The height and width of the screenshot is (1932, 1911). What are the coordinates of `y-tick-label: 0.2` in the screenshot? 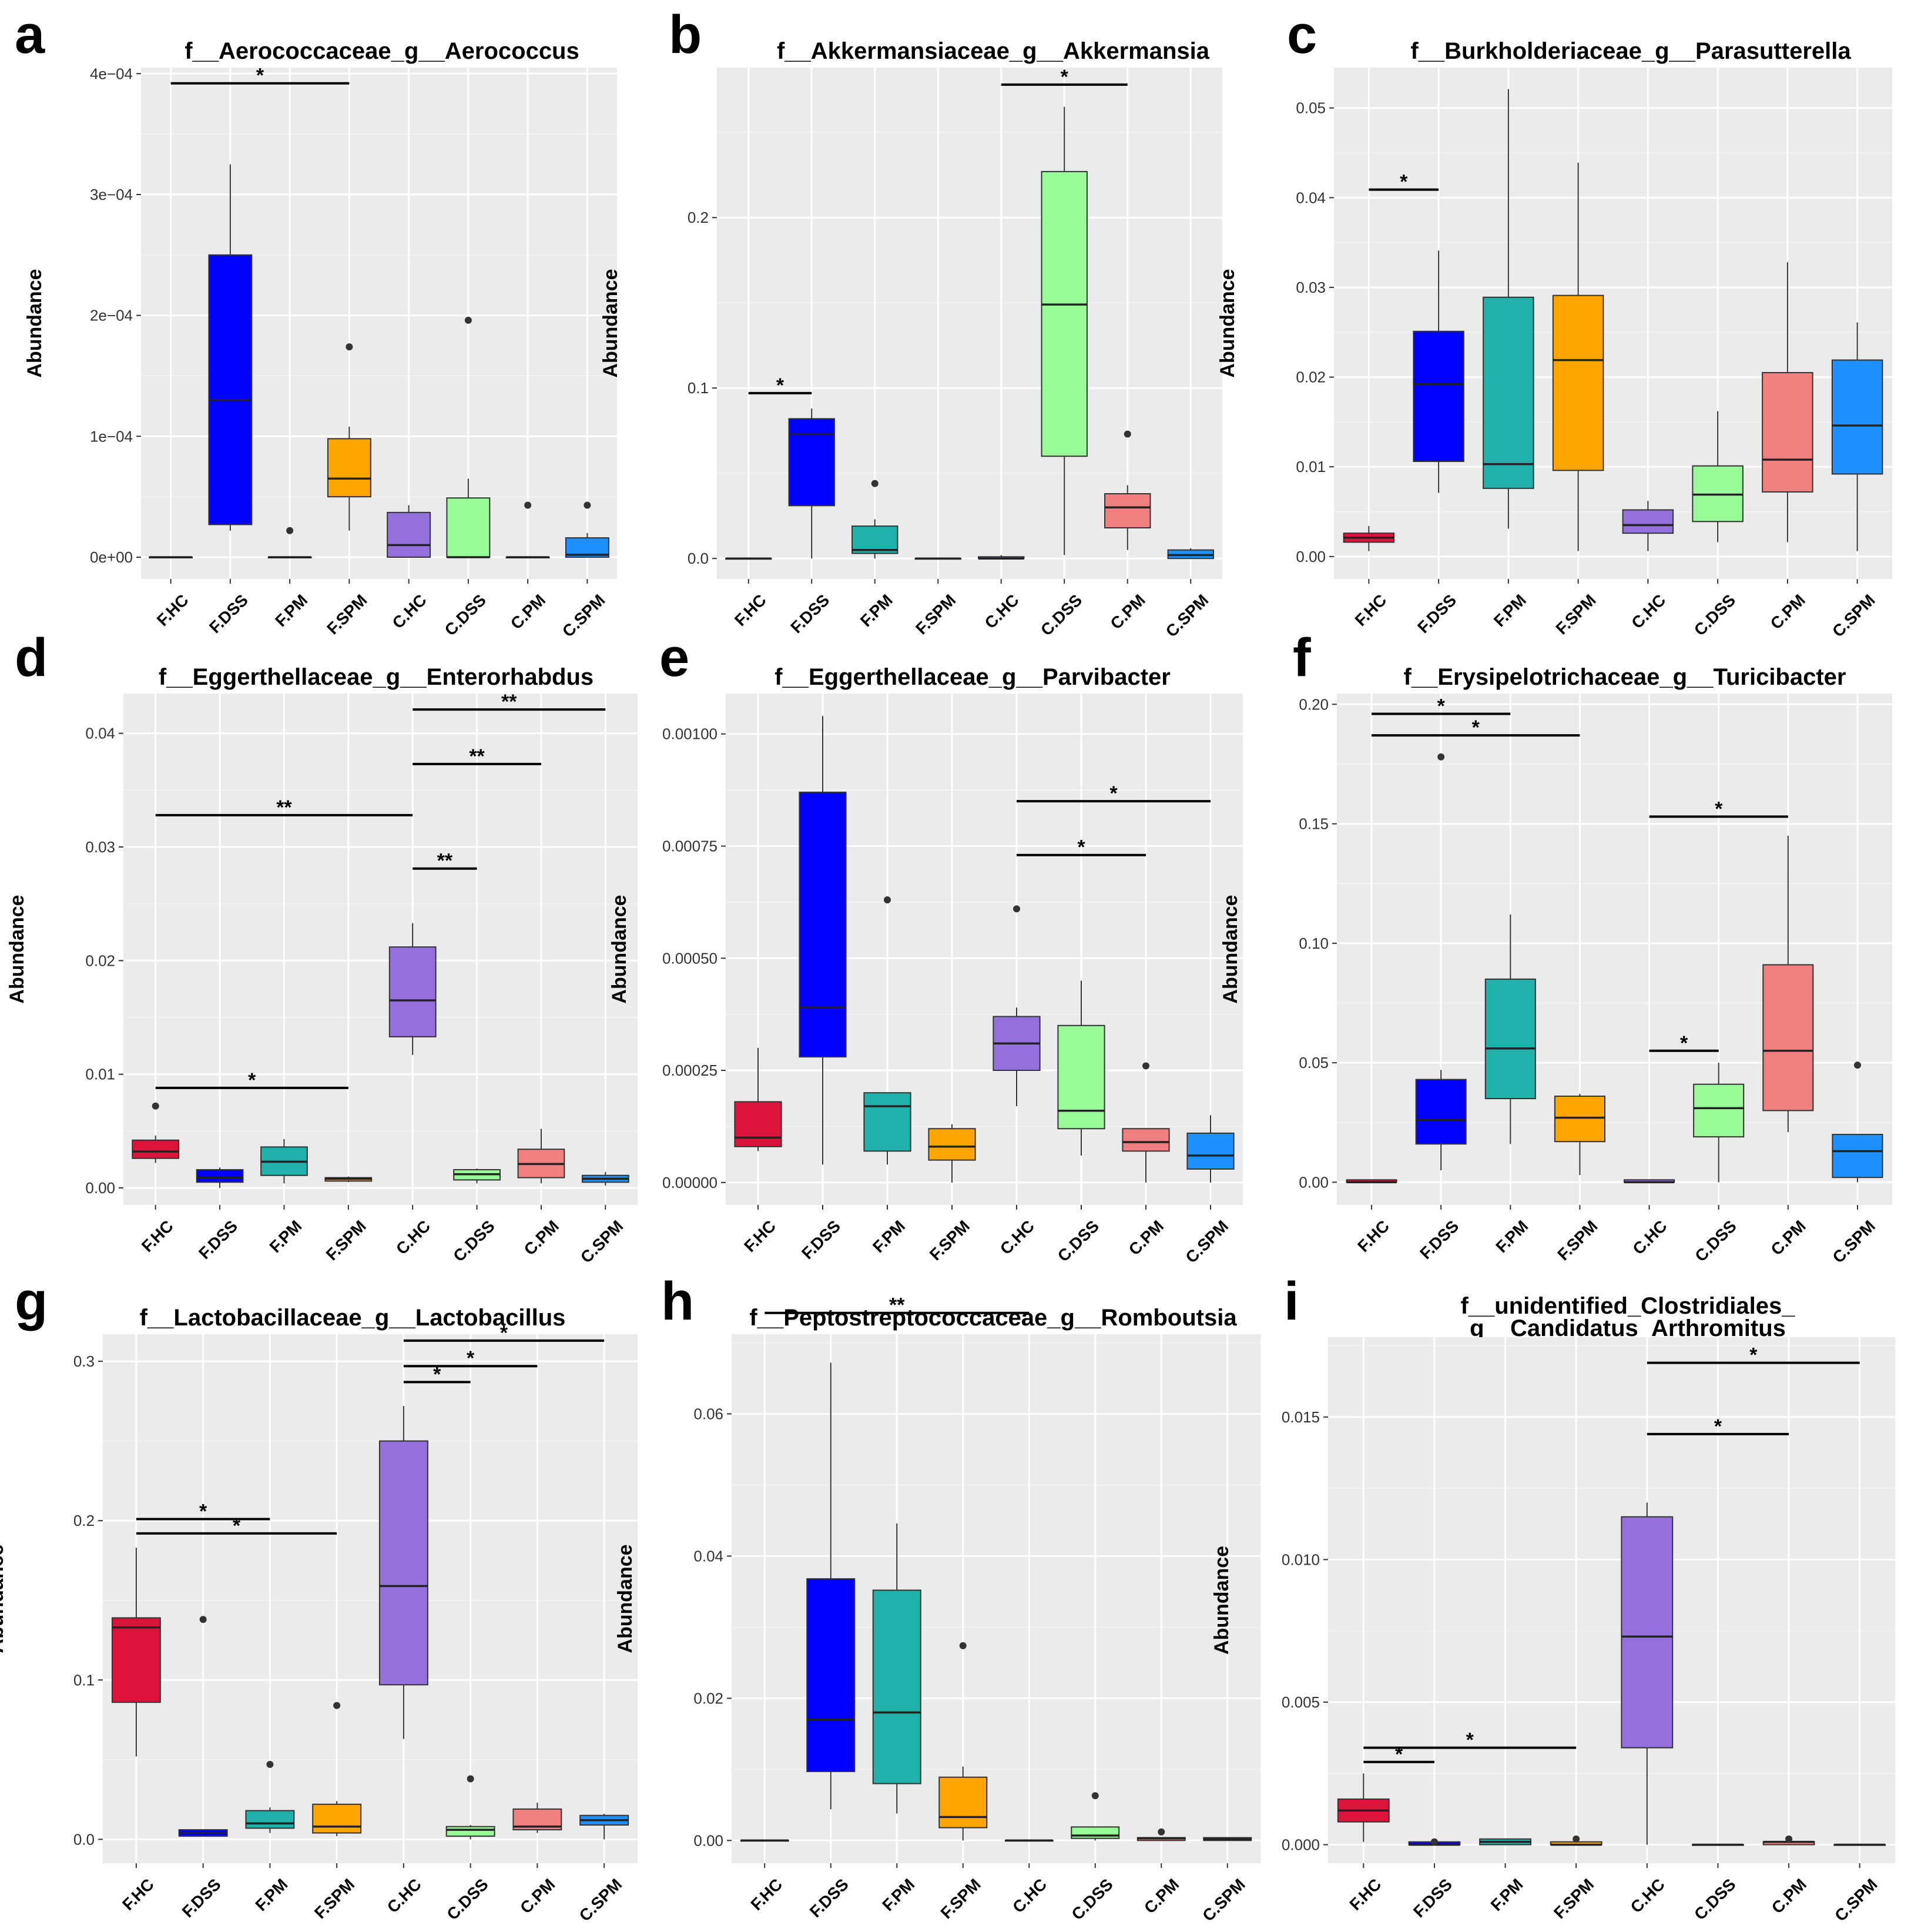 It's located at (698, 217).